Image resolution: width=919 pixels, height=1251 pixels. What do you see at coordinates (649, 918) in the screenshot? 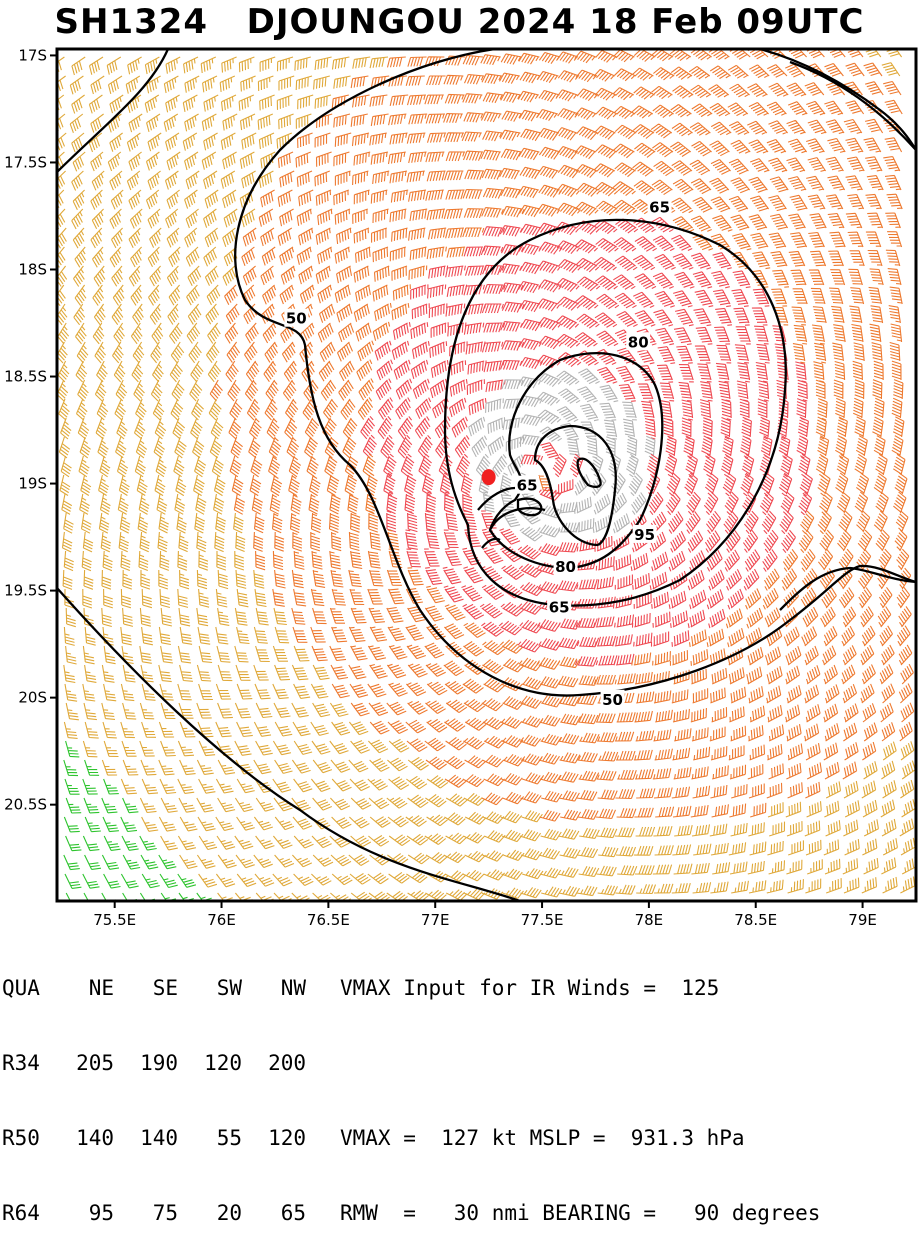
I see `x-tick-label: 78E` at bounding box center [649, 918].